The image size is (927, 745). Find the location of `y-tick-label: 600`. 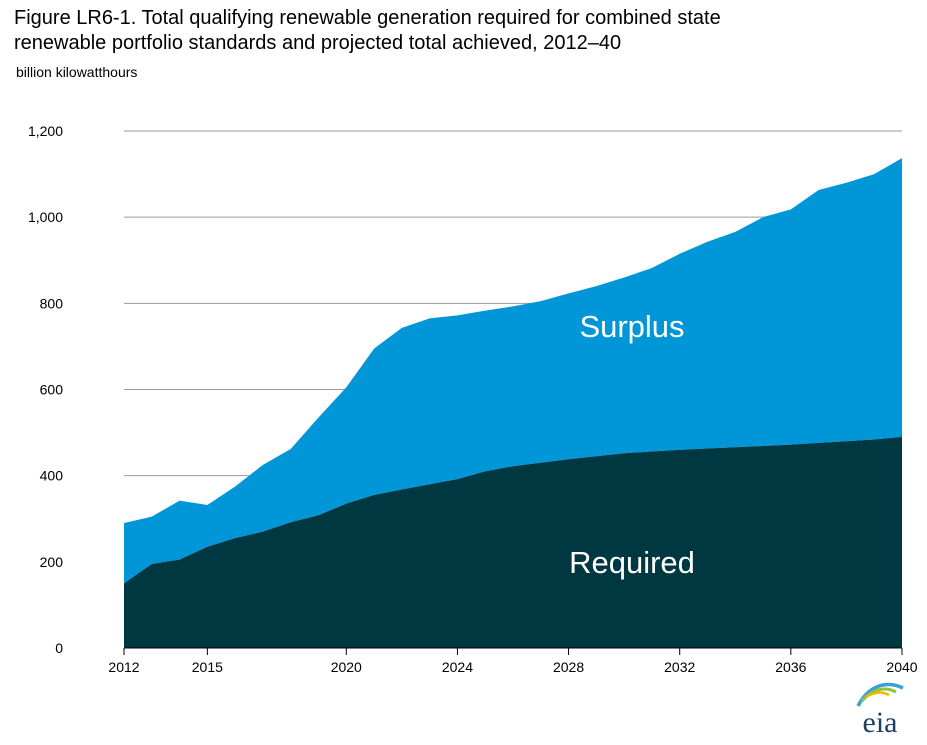

y-tick-label: 600 is located at coordinates (52, 390).